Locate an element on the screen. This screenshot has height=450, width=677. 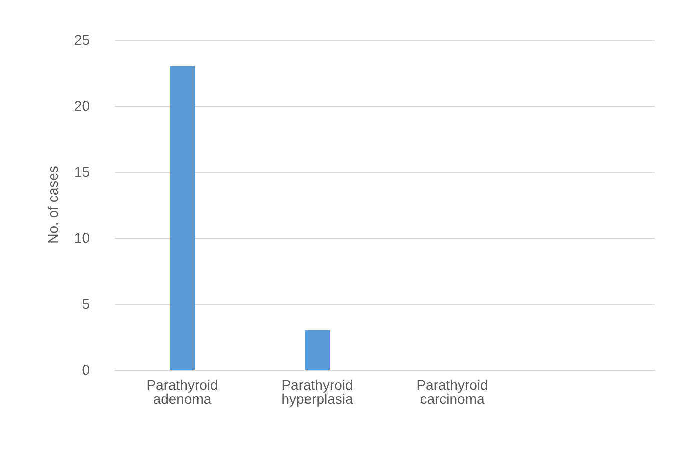
y-tick-label: 25 is located at coordinates (82, 40).